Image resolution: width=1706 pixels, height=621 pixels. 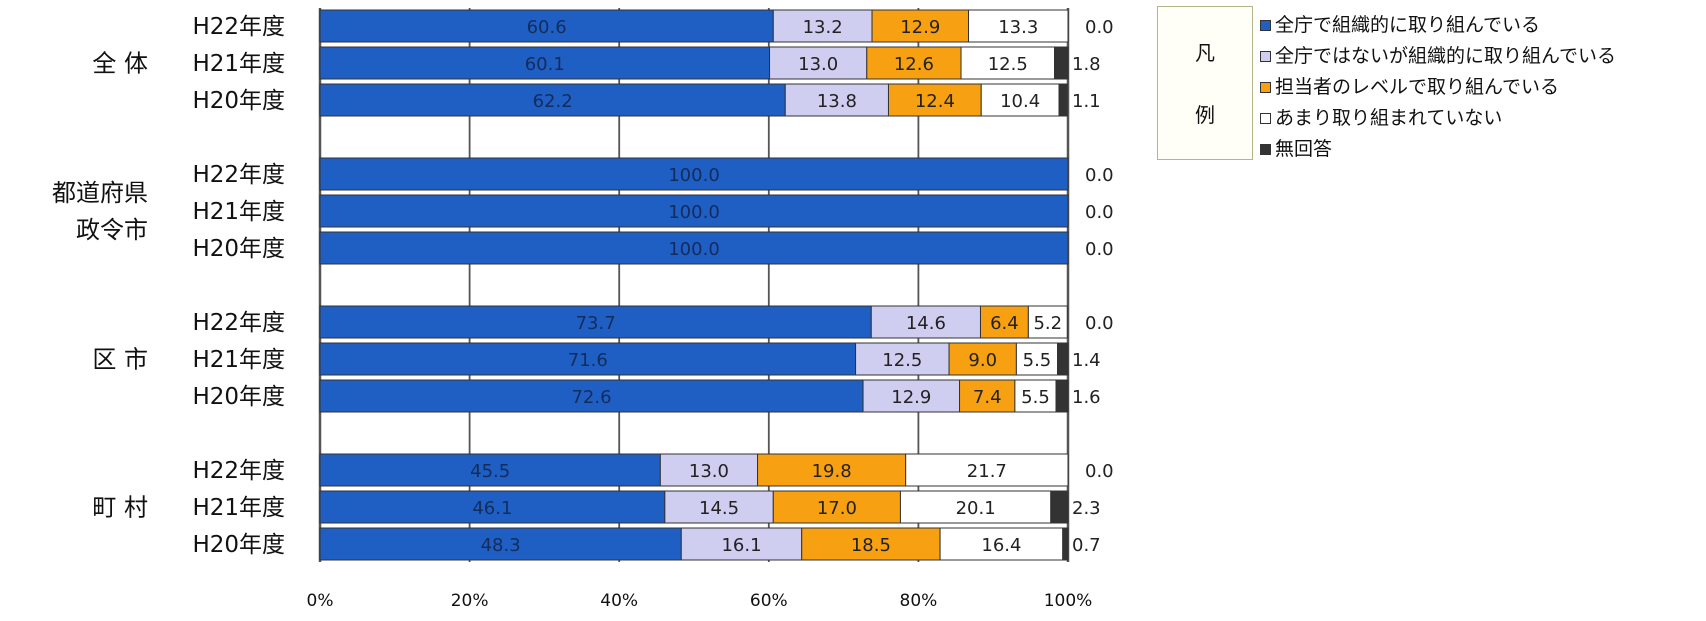 I want to click on data-label: 7.4, so click(x=987, y=397).